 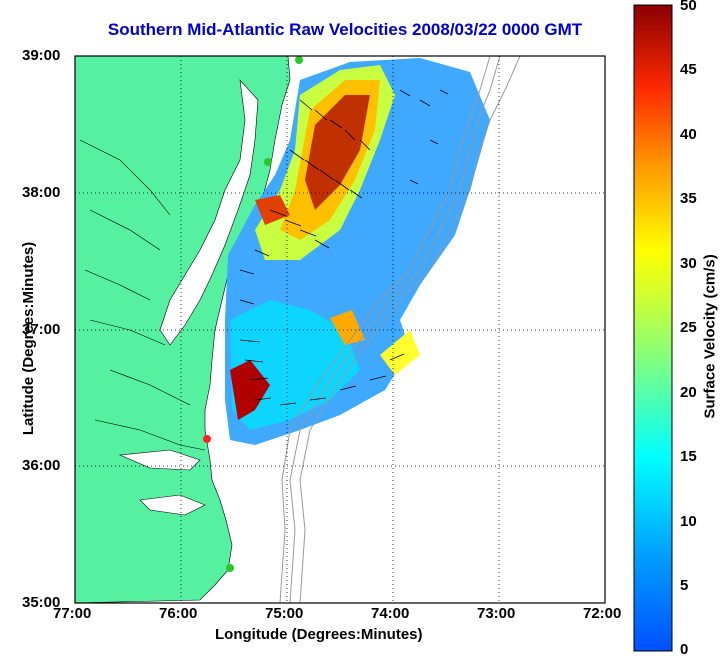 What do you see at coordinates (602, 613) in the screenshot?
I see `x-tick: 72:00` at bounding box center [602, 613].